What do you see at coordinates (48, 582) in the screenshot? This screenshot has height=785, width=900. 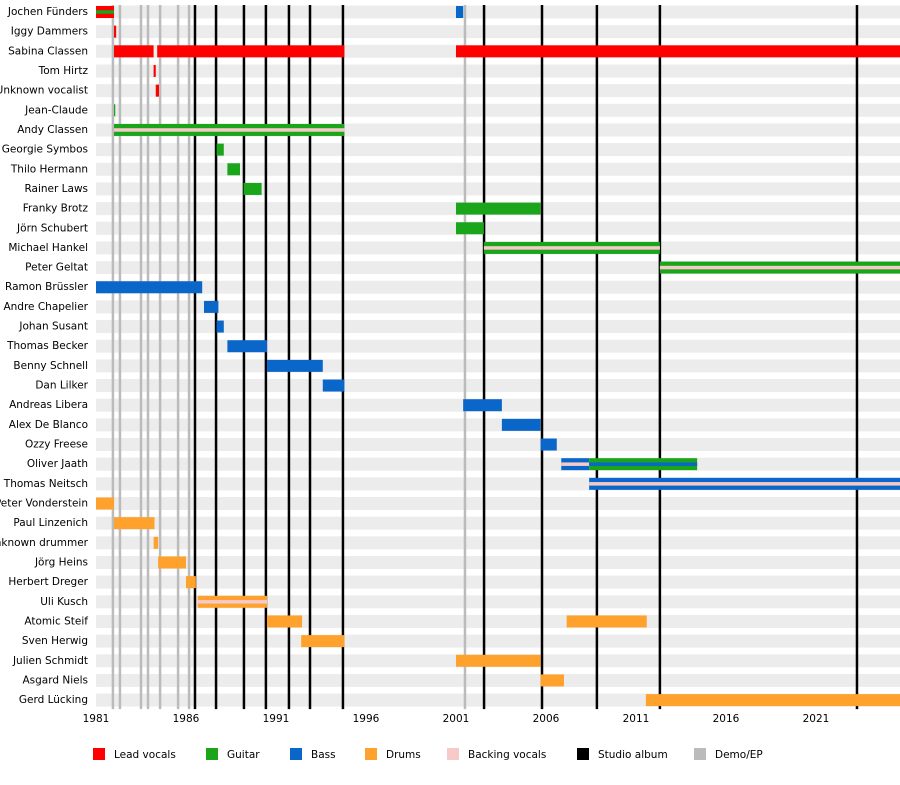 I see `member-name: Herbert Dreger` at bounding box center [48, 582].